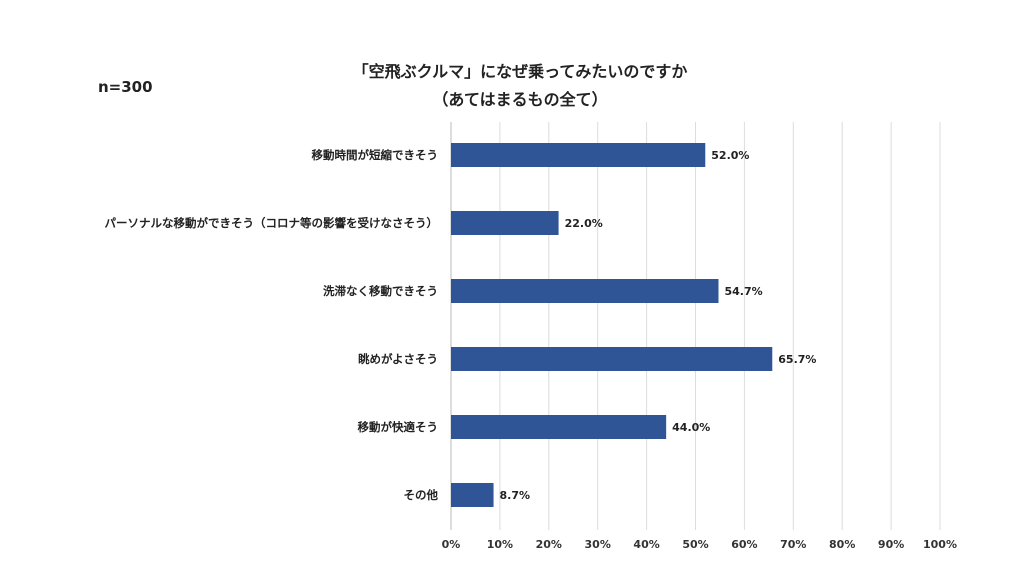 This screenshot has height=571, width=1024. I want to click on chart-title: 「空飛ぶクルマ」になぜ乗ってみたいのですか, so click(520, 71).